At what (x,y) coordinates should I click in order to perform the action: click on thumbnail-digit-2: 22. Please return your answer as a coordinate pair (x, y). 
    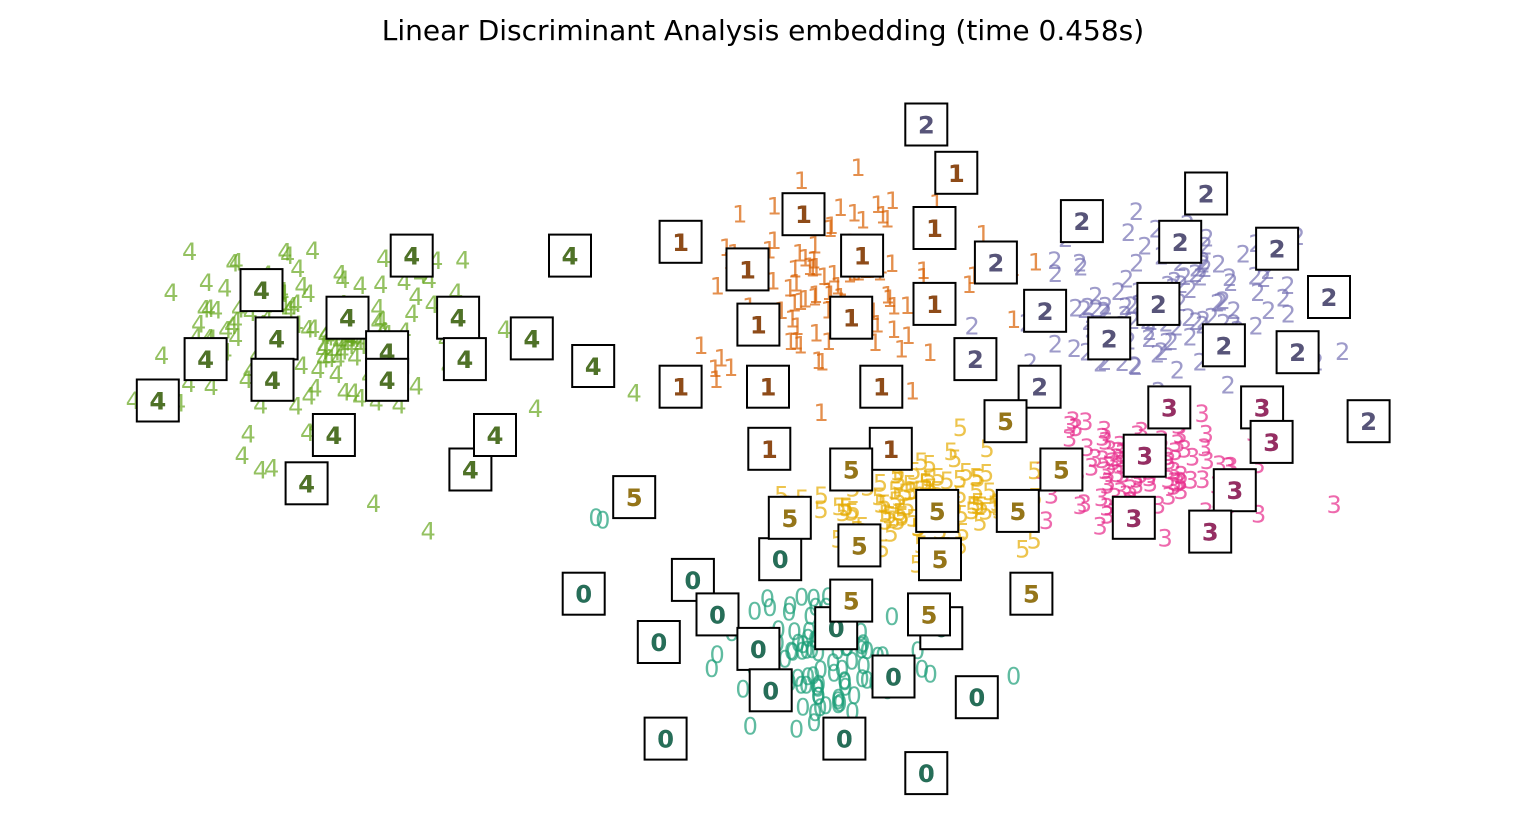
    Looking at the image, I should click on (1109, 338).